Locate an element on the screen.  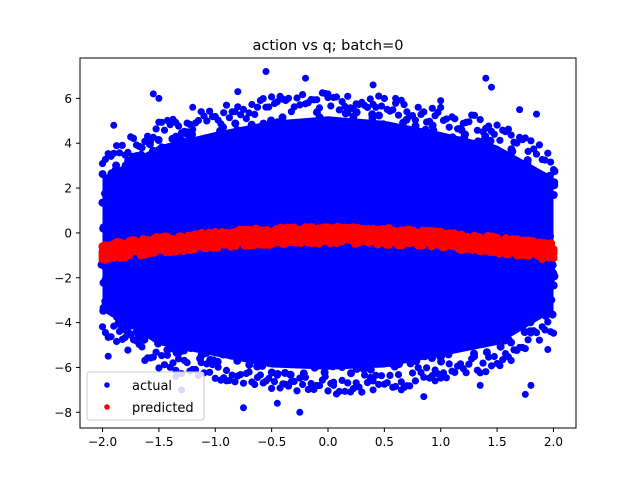
legend-frame is located at coordinates (145, 396).